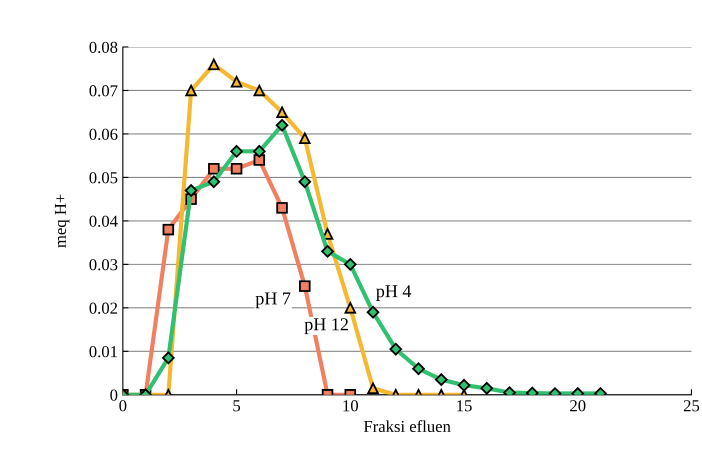 The width and height of the screenshot is (702, 470). Describe the element at coordinates (578, 406) in the screenshot. I see `x-tick-label: 20` at that location.